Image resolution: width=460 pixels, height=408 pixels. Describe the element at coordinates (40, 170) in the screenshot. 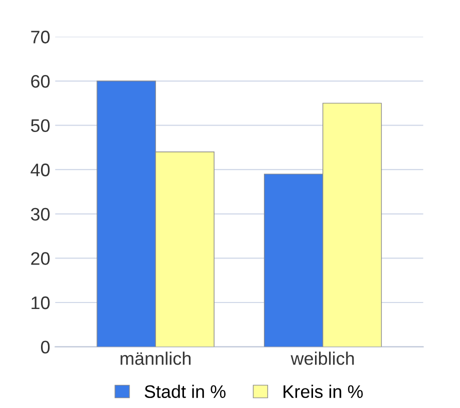

I see `y-tick-label: 40` at that location.